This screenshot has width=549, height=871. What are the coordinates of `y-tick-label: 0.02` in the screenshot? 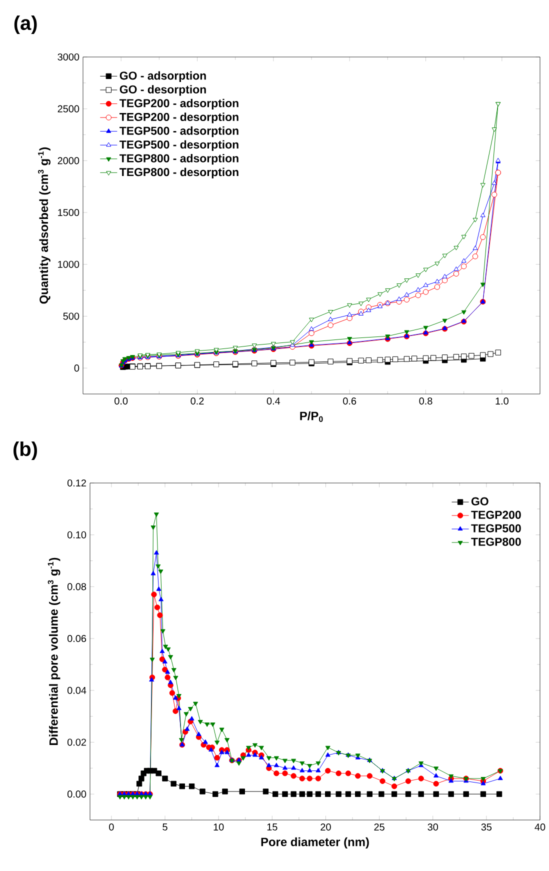 It's located at (76, 742).